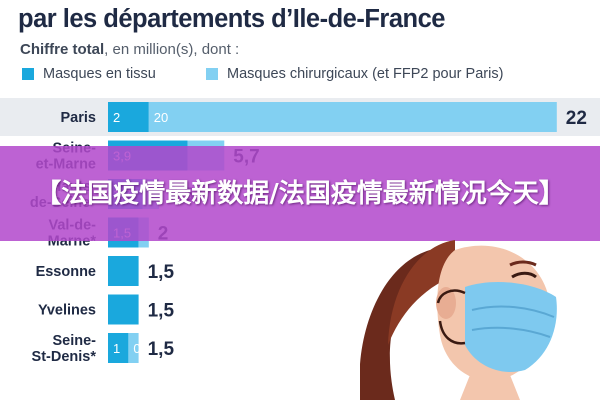  Describe the element at coordinates (421, 292) in the screenshot. I see `hair-front` at that location.